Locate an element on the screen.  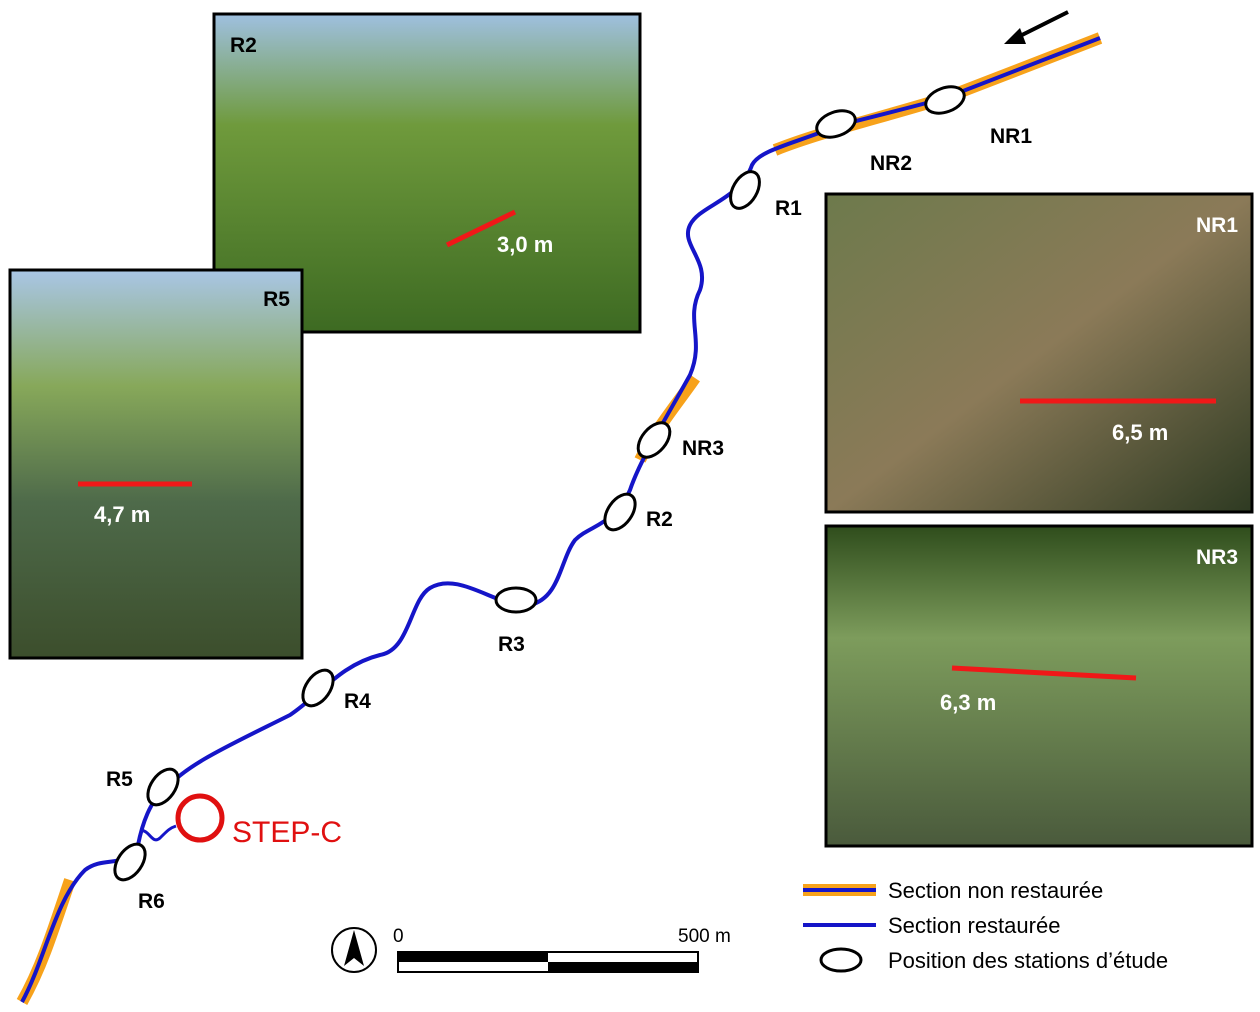
photo-label: NR3 is located at coordinates (1217, 557).